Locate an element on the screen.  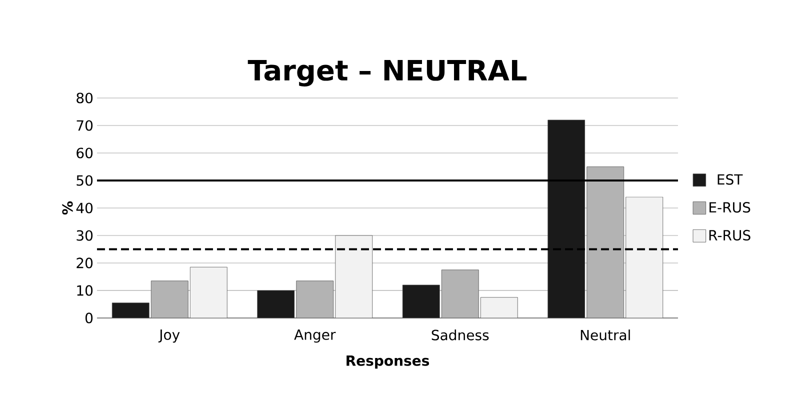
x-axis-title: Responses is located at coordinates (388, 362).